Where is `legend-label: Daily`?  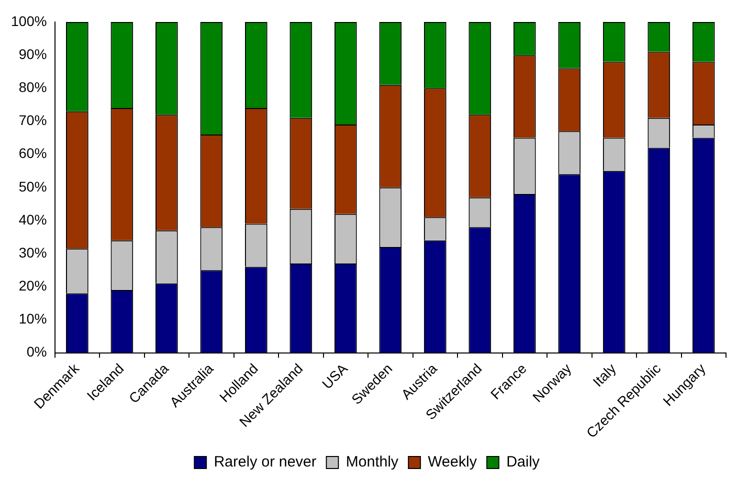 legend-label: Daily is located at coordinates (523, 462).